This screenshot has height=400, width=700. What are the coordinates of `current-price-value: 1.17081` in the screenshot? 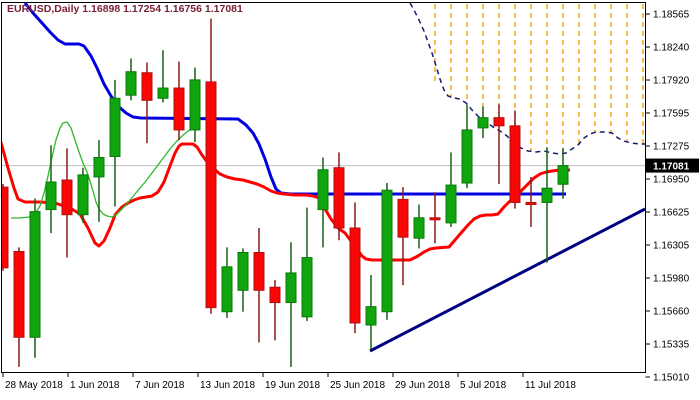 It's located at (671, 167).